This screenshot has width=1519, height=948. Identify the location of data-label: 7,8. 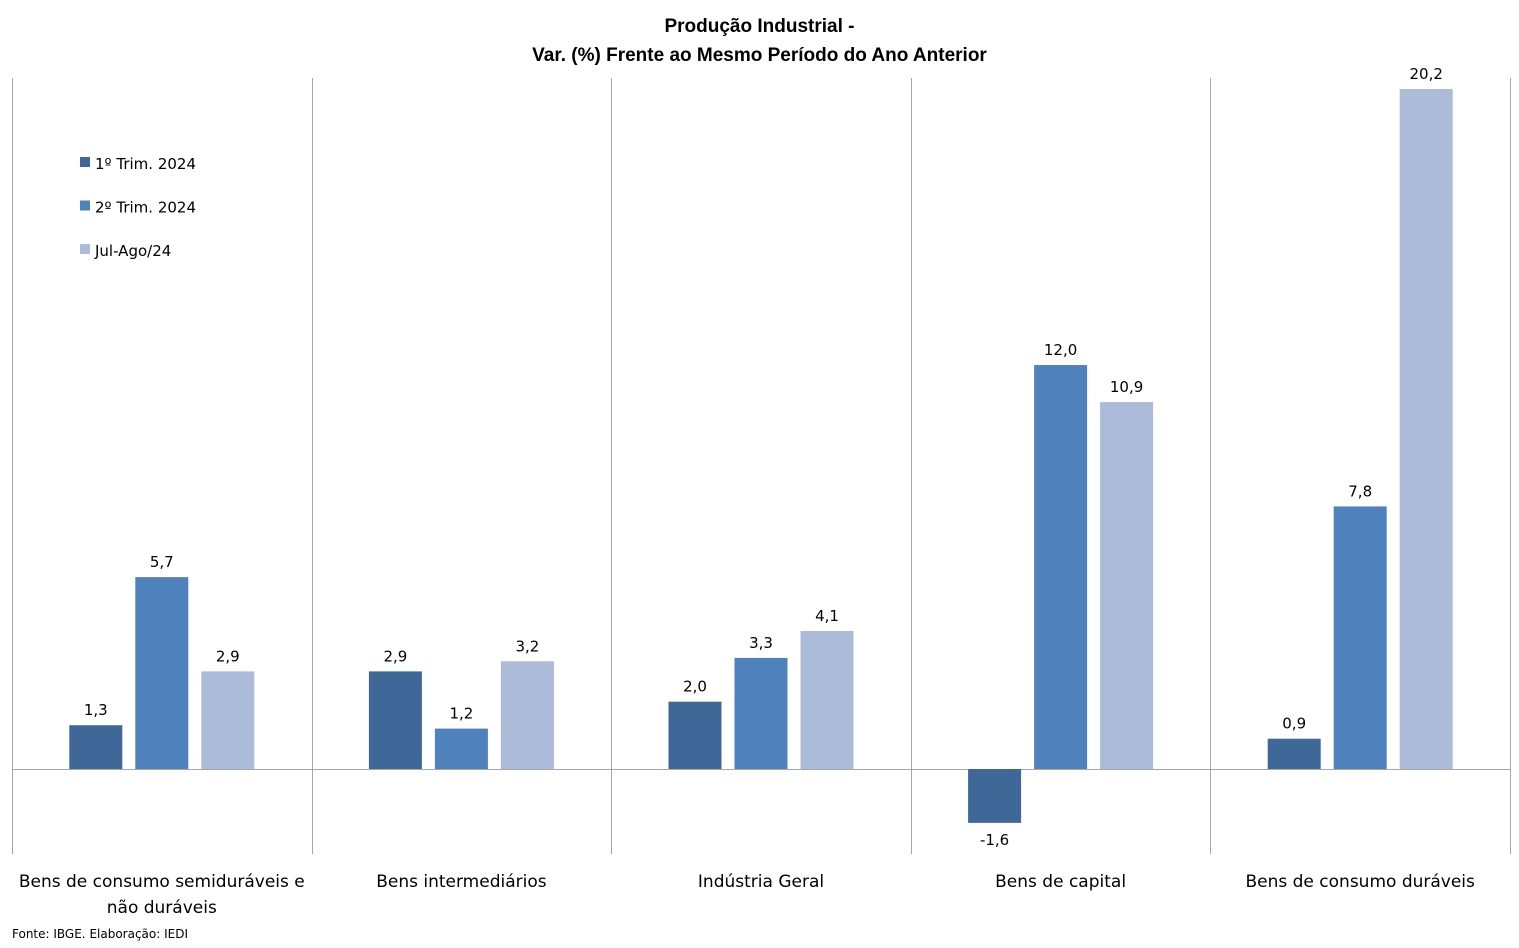
(1360, 491).